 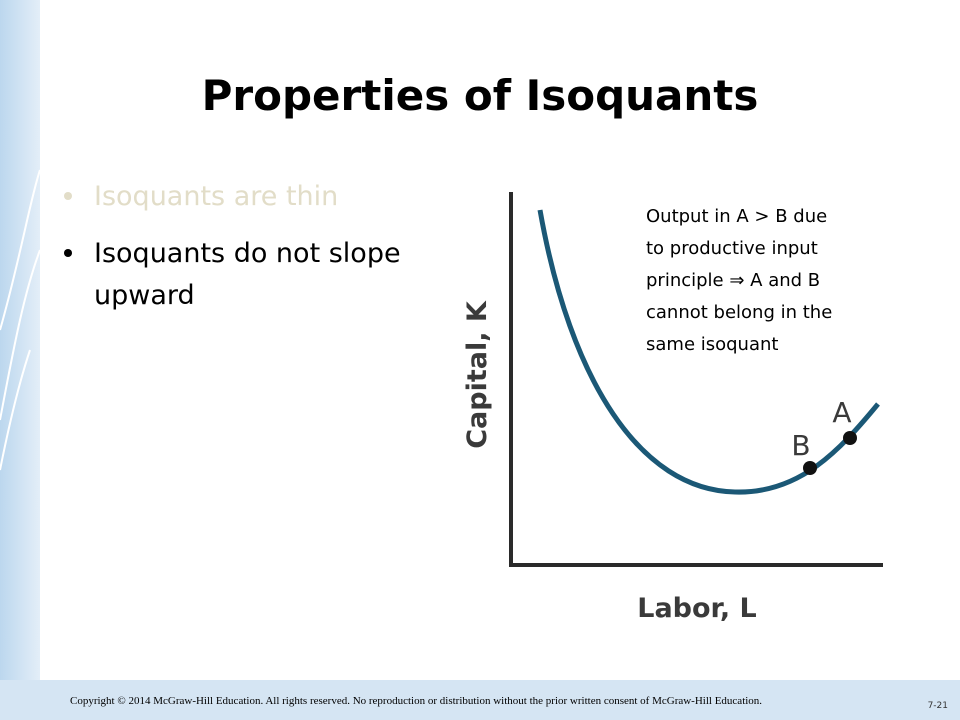 I want to click on decoration, so click(x=20, y=320).